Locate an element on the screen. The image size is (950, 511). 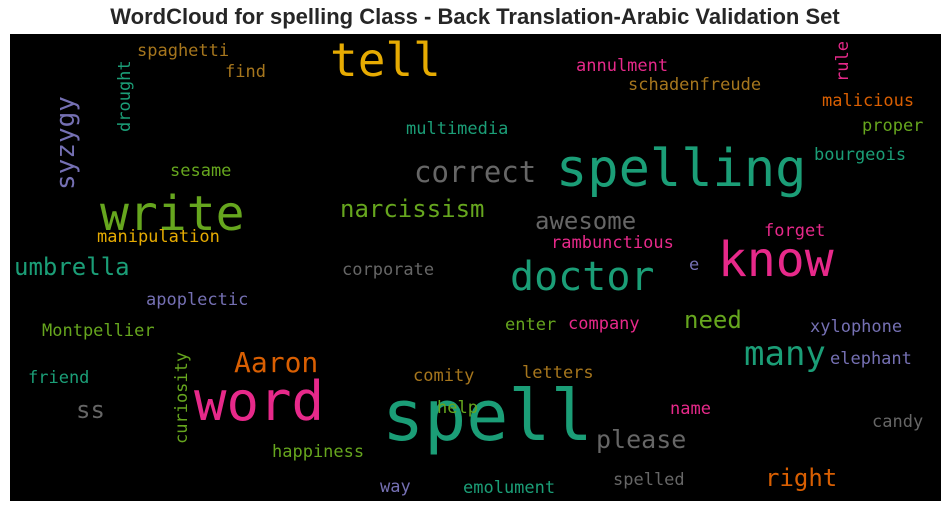
word-forget: forget is located at coordinates (794, 231).